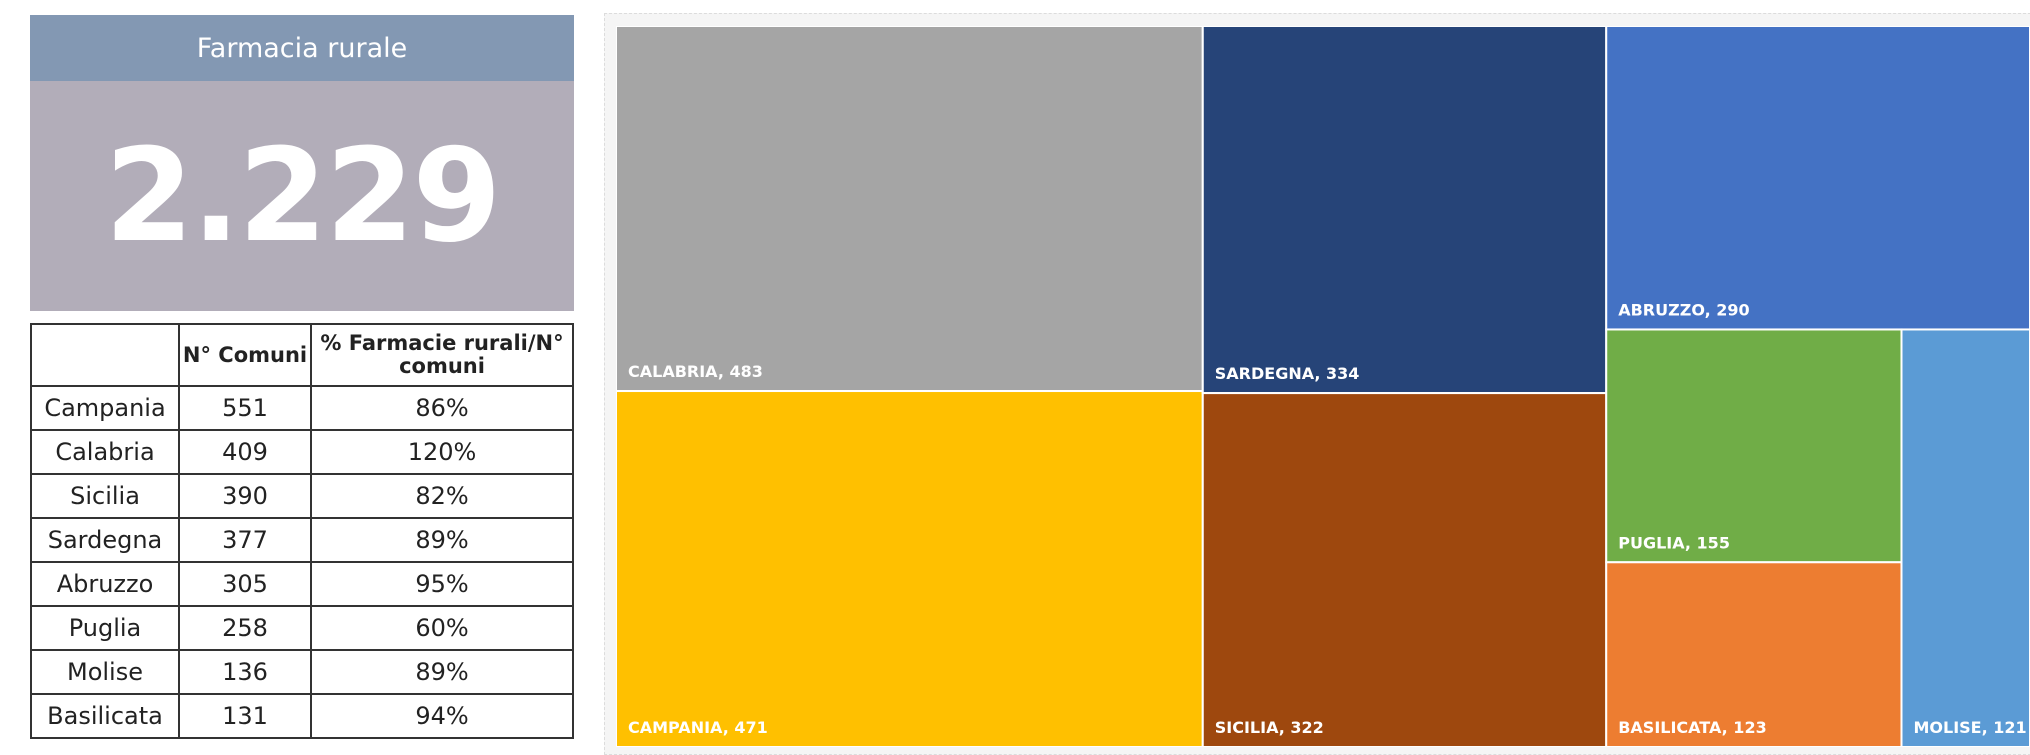 This screenshot has width=2030, height=755. I want to click on treemap-label-puglia: PUGLIA, 155, so click(1674, 542).